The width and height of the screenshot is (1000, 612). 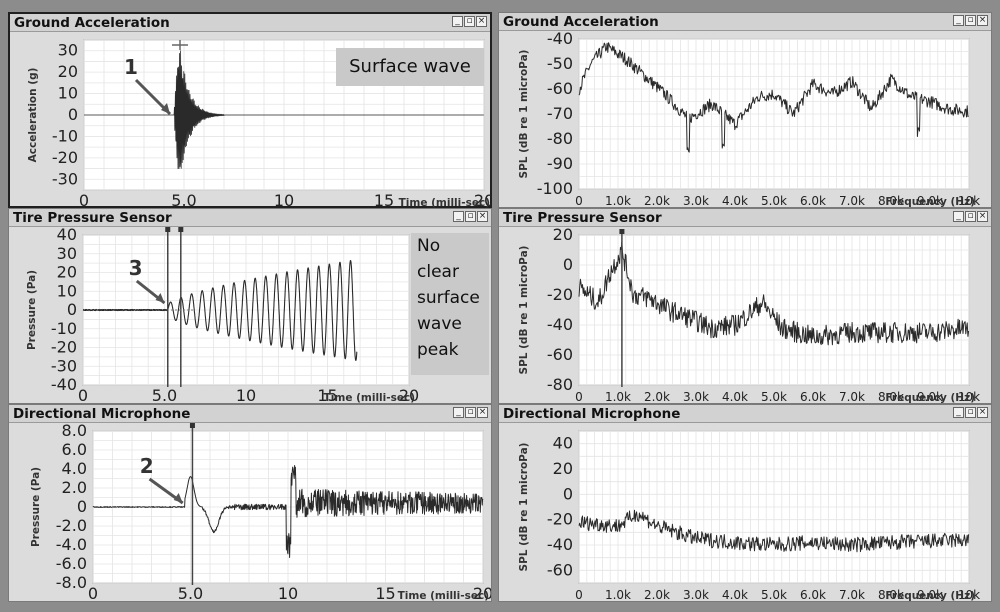 What do you see at coordinates (657, 200) in the screenshot?
I see `x-tick-label: 2.0k` at bounding box center [657, 200].